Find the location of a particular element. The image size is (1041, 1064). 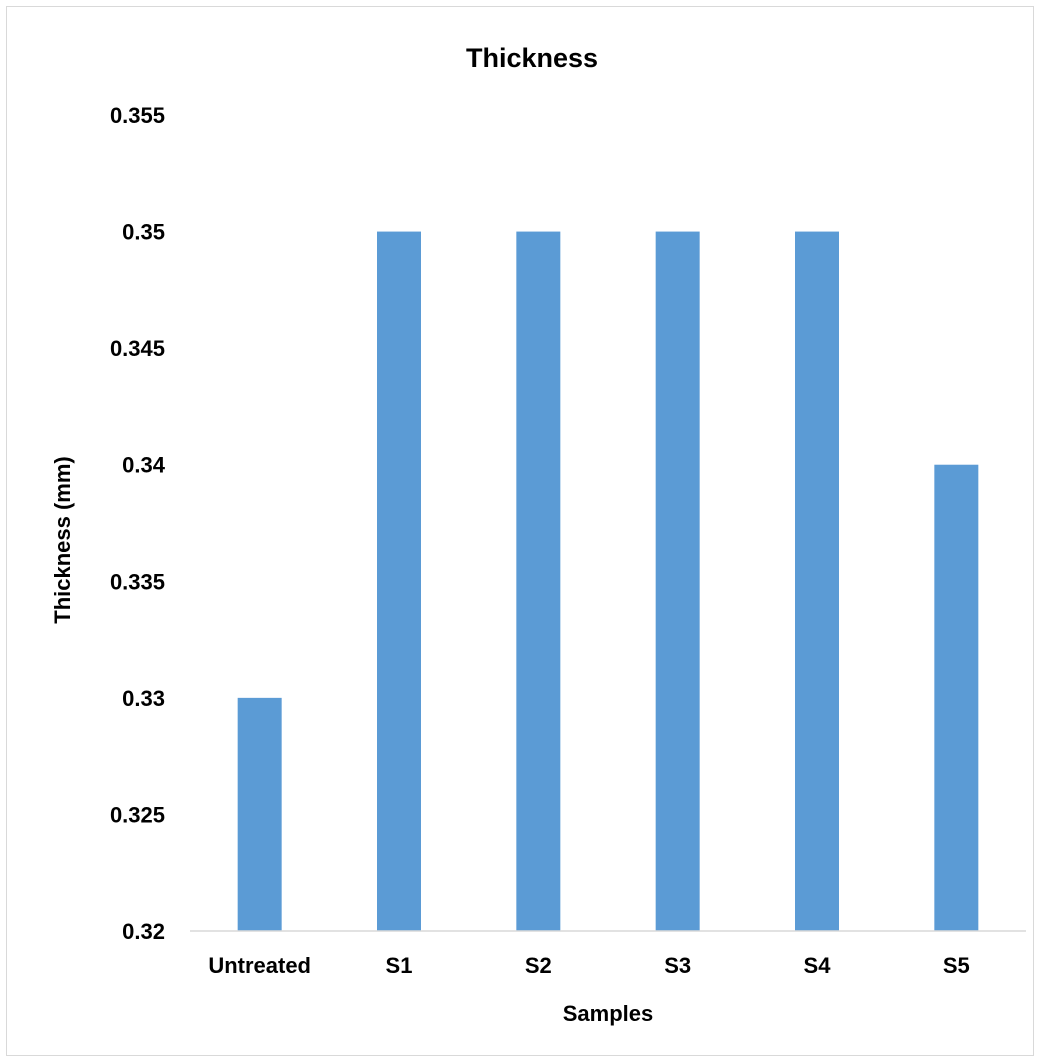

bar-s4 is located at coordinates (817, 581).